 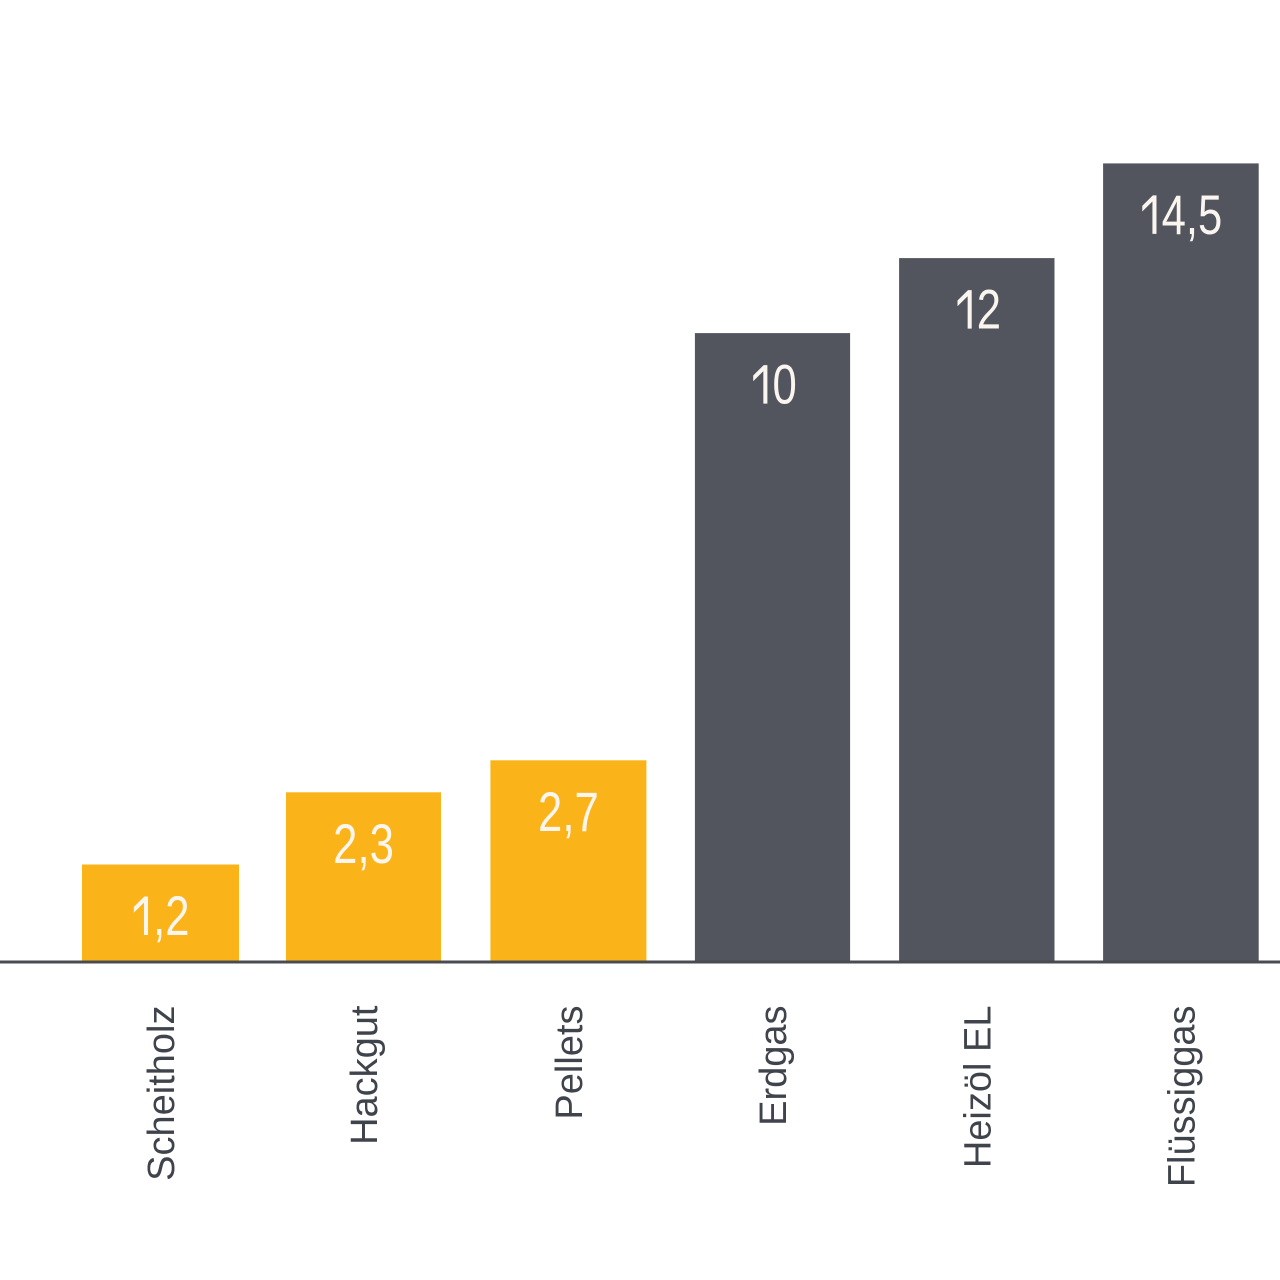 What do you see at coordinates (162, 1093) in the screenshot?
I see `svg-text: Scheitholz` at bounding box center [162, 1093].